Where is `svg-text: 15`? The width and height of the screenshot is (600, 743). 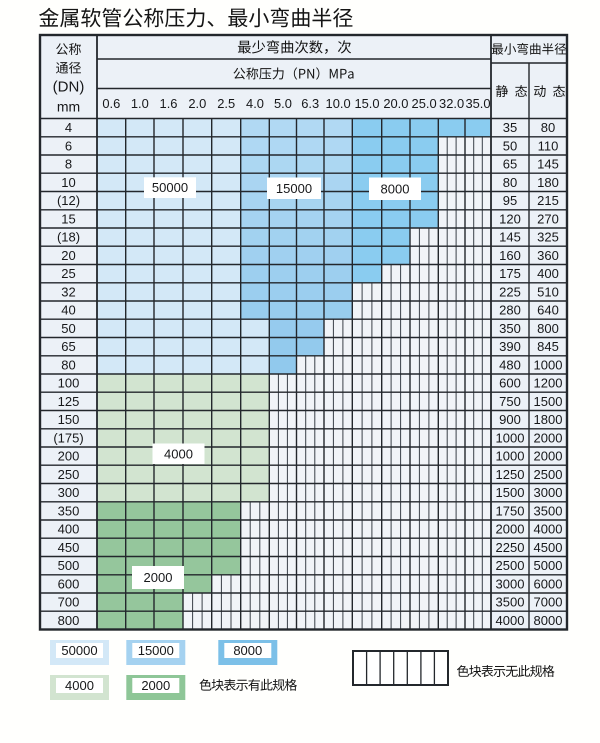 svg-text: 15 is located at coordinates (68, 219).